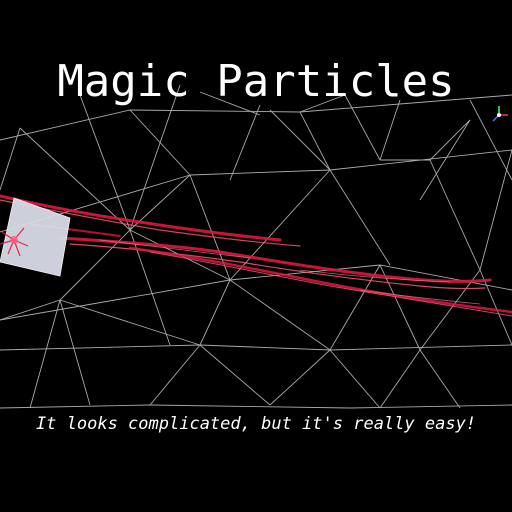 The image size is (512, 512). Describe the element at coordinates (14, 242) in the screenshot. I see `particle-burst-icon` at that location.